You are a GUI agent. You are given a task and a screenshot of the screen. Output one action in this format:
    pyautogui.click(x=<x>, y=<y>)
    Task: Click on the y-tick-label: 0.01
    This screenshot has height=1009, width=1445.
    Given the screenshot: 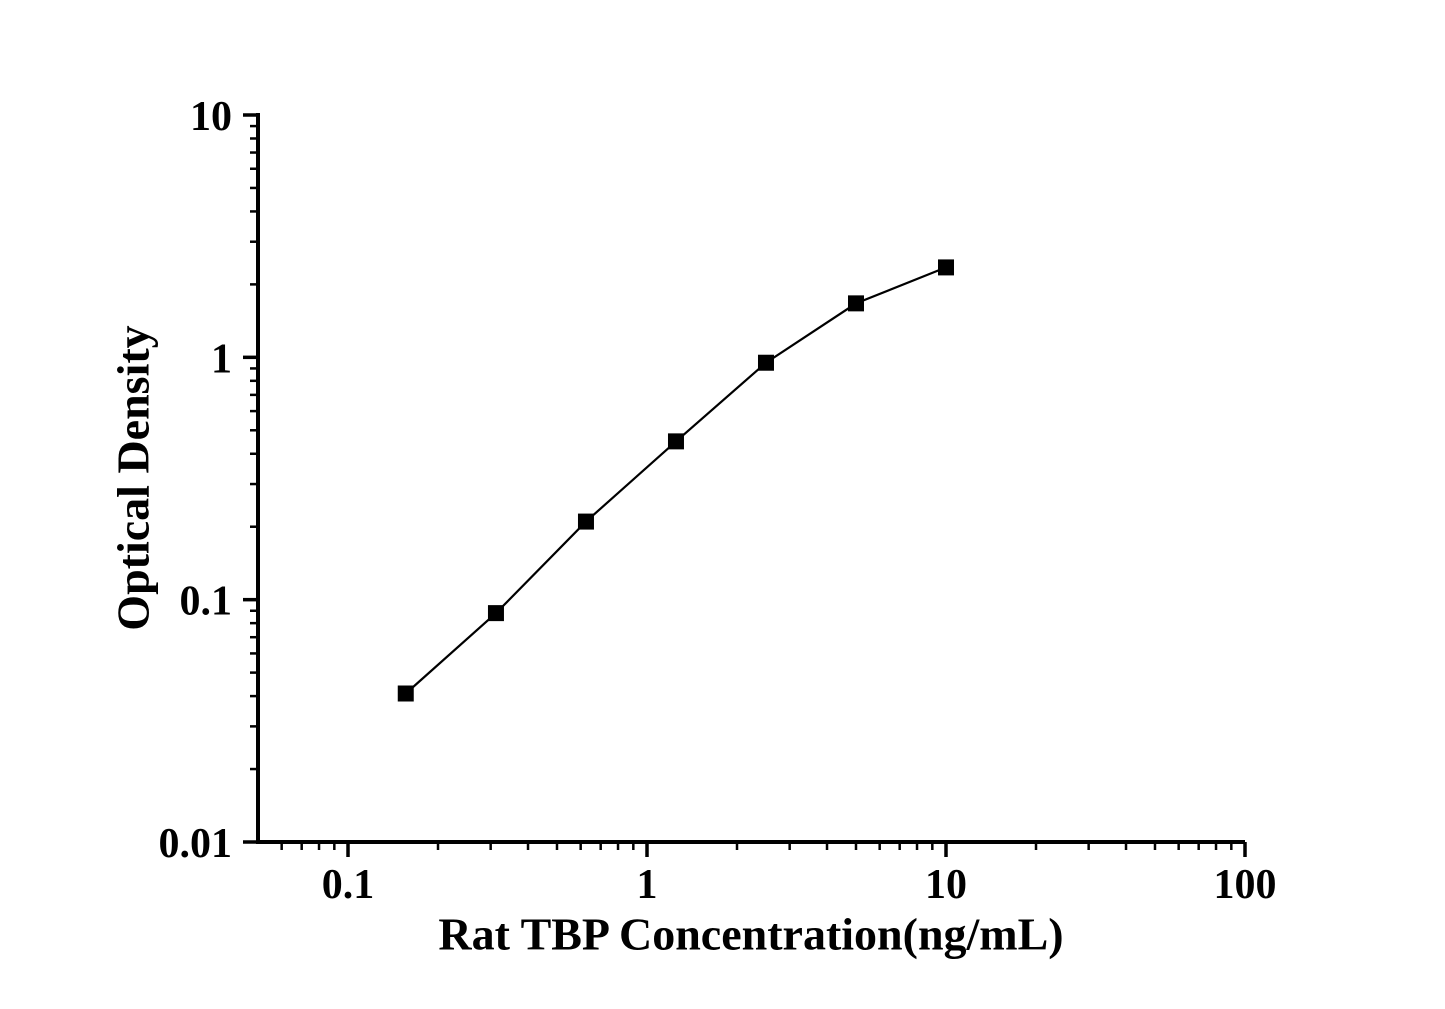 What is the action you would take?
    pyautogui.click(x=196, y=844)
    